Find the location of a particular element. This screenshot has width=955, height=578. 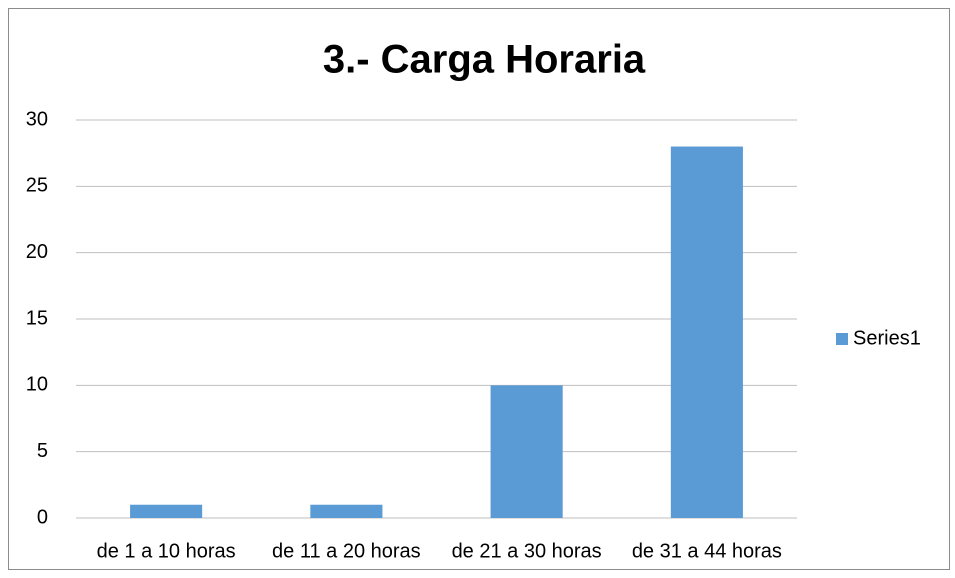

x-tick-label: de 11 a 20 horas is located at coordinates (346, 551).